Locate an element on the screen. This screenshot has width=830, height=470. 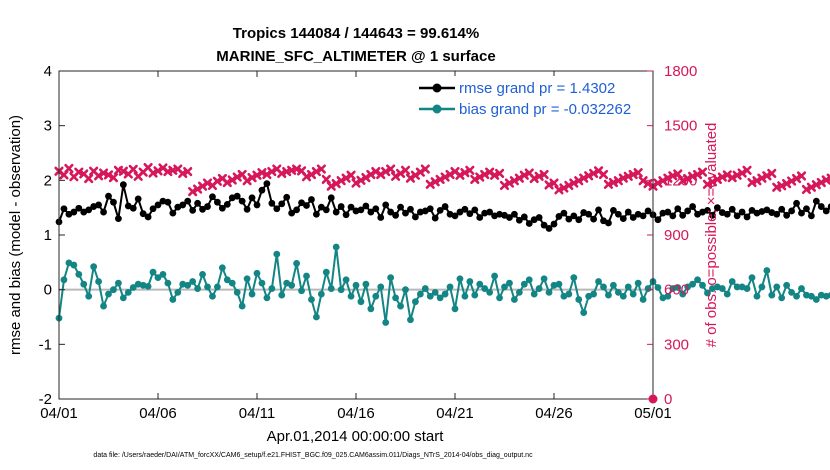
right-y-tick-label: 0 is located at coordinates (668, 399).